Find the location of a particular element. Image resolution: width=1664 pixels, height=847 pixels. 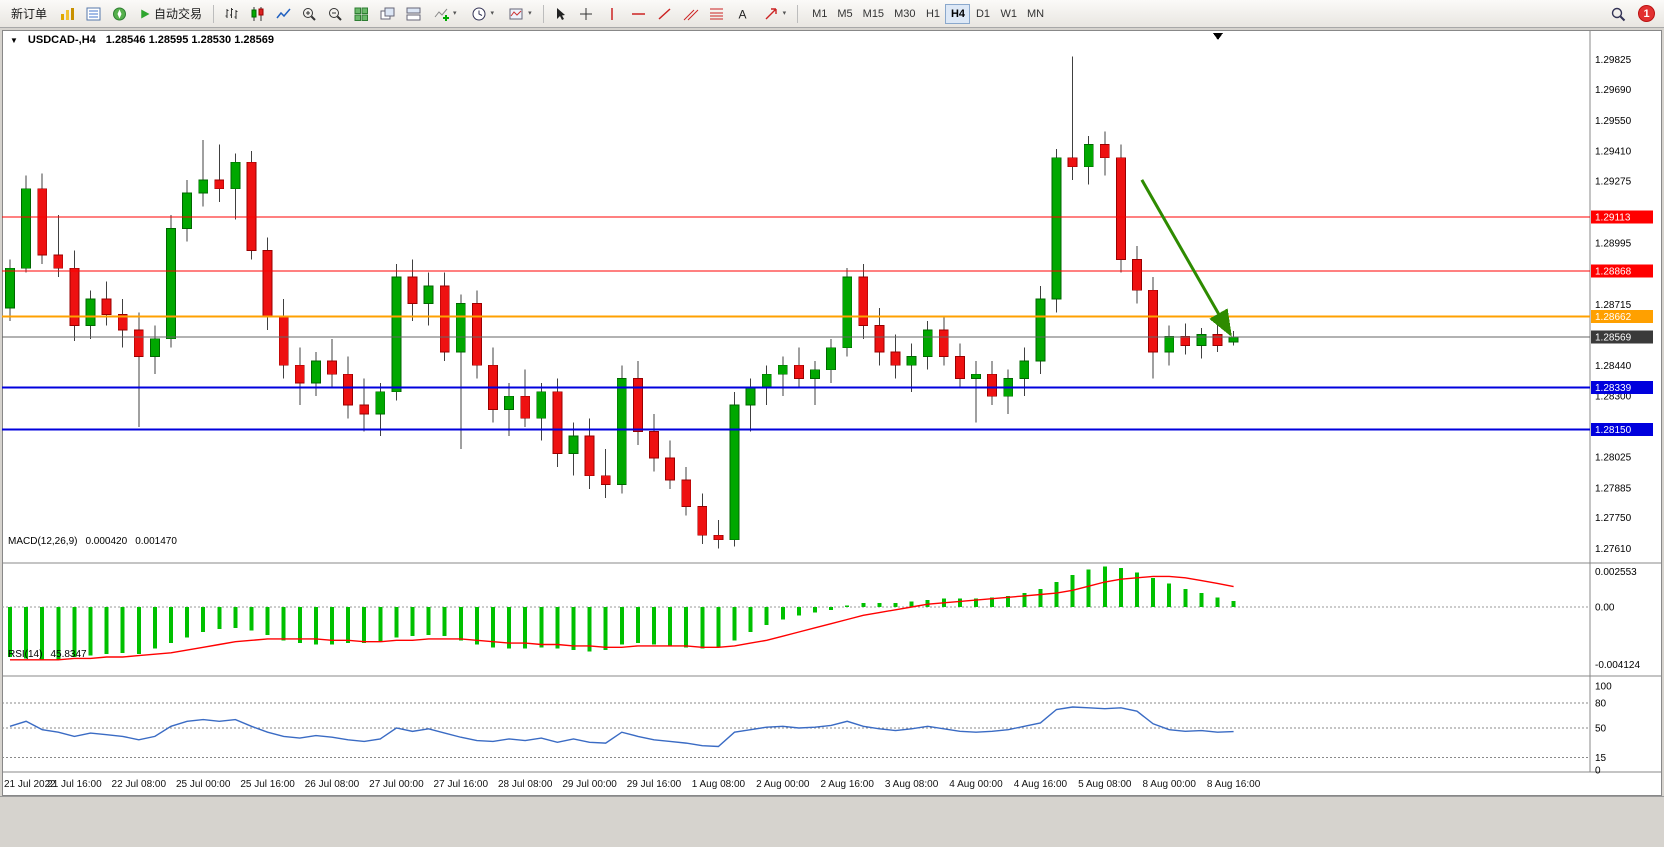

svg-text: 1.28868 is located at coordinates (1613, 271).